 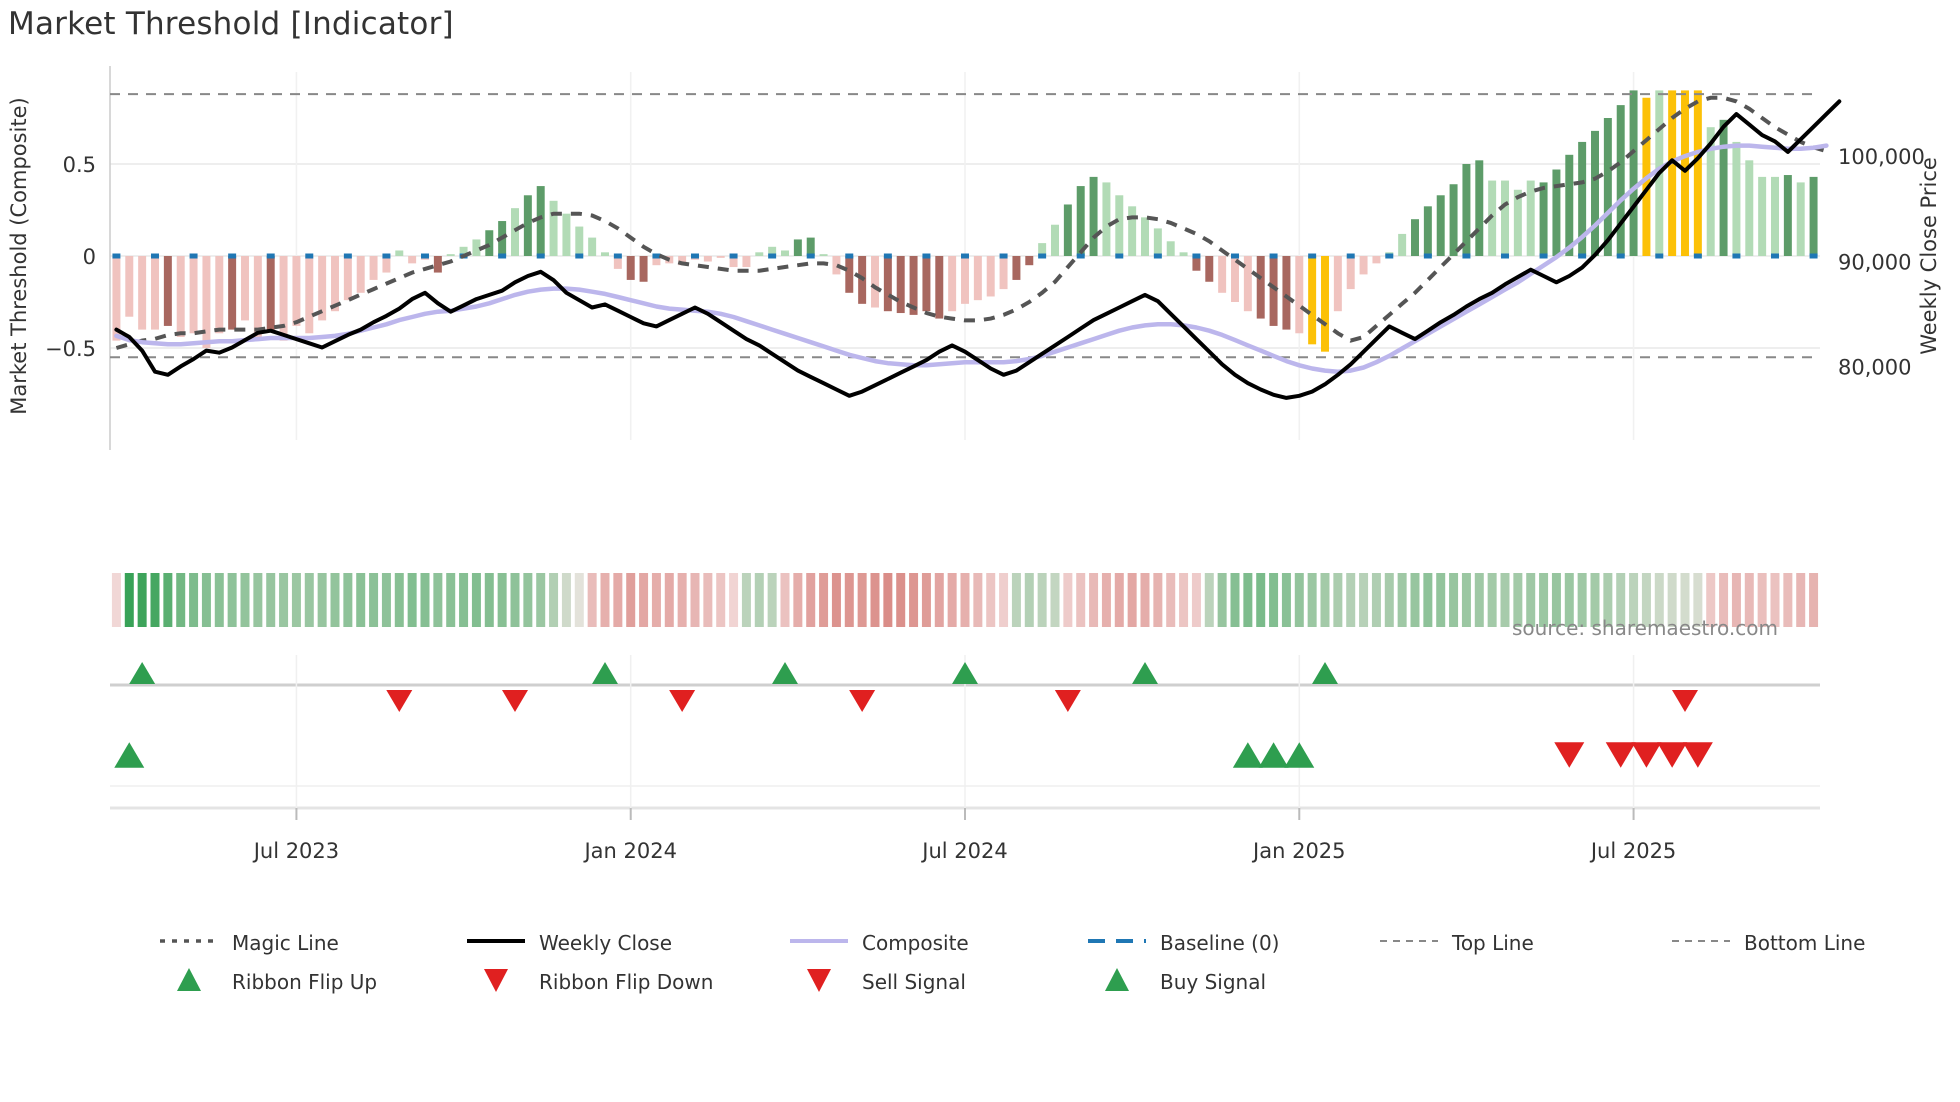 I want to click on legend-item: Sell Signal, so click(x=886, y=981).